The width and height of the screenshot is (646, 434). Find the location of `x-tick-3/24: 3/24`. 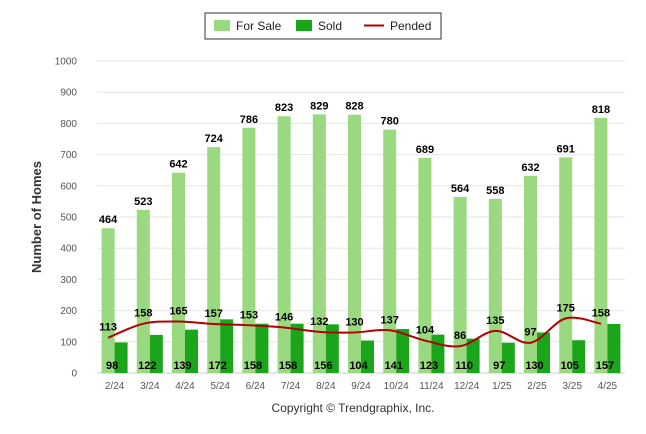

x-tick-3/24: 3/24 is located at coordinates (150, 386).